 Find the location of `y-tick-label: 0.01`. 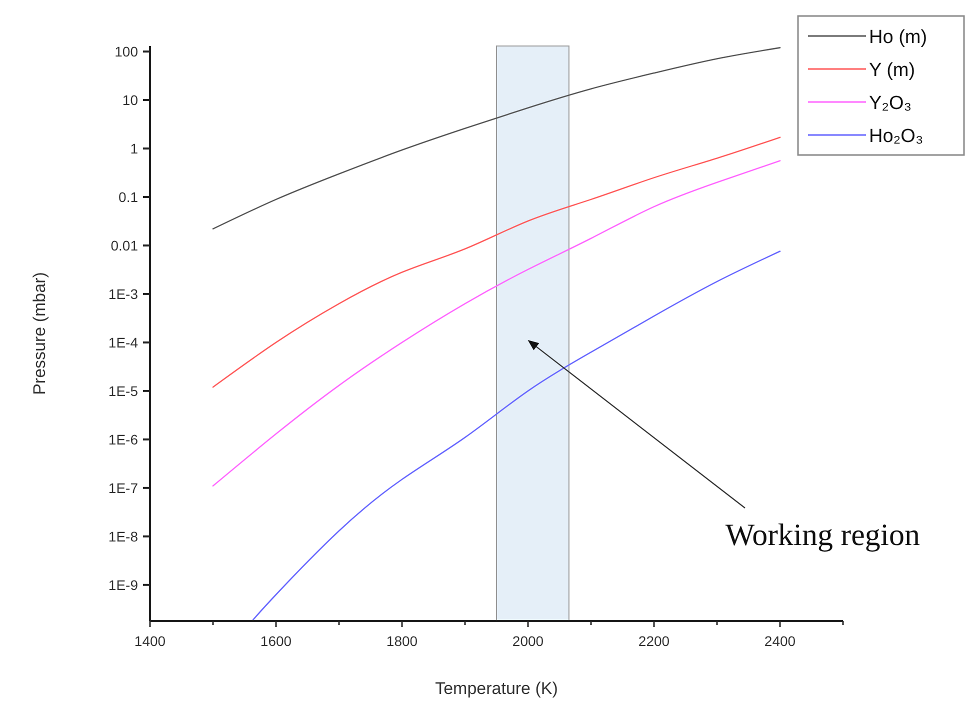

y-tick-label: 0.01 is located at coordinates (124, 245).